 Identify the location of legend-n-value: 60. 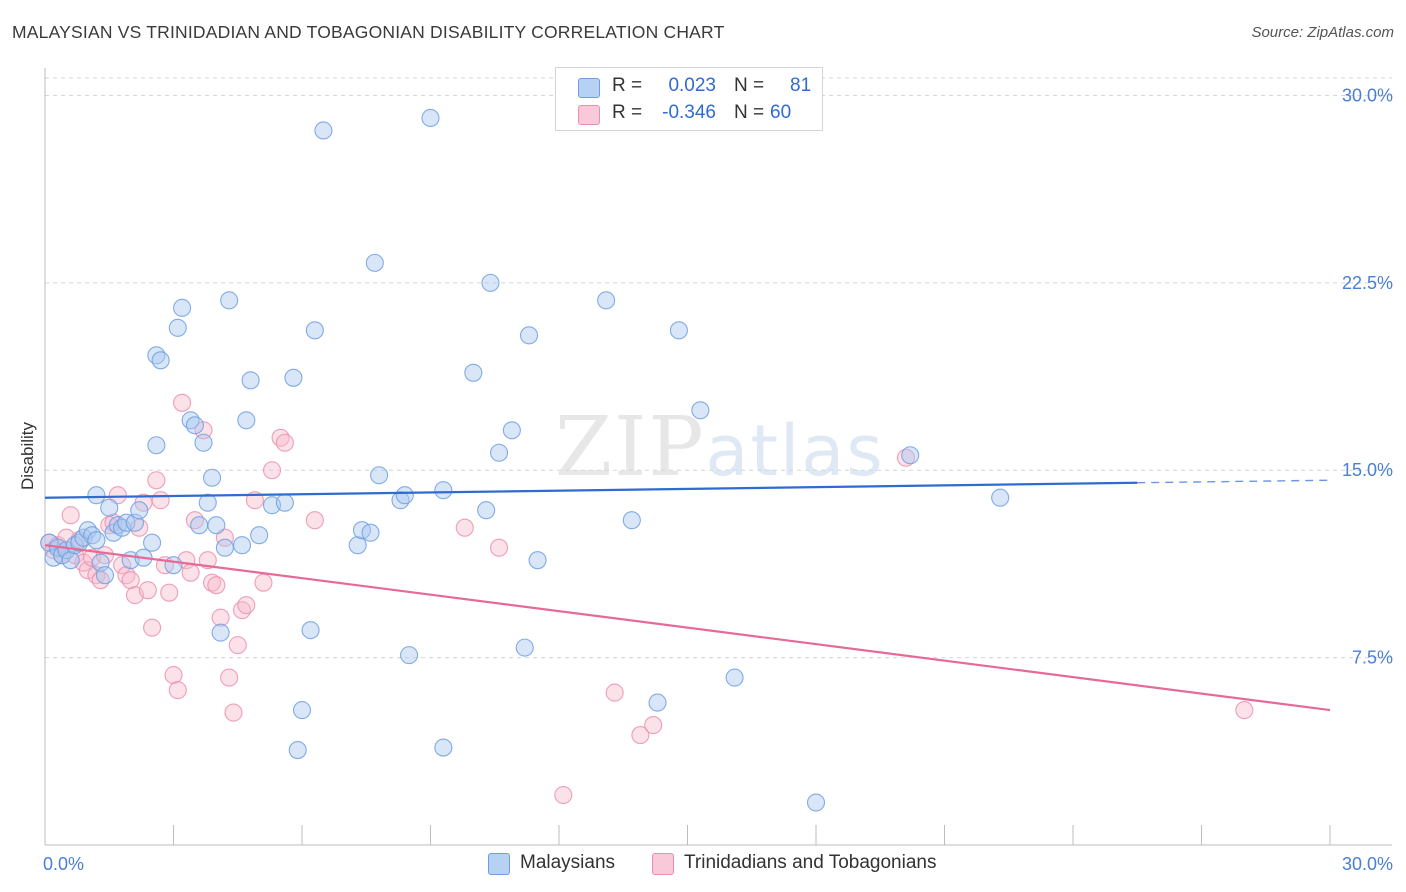
(781, 112).